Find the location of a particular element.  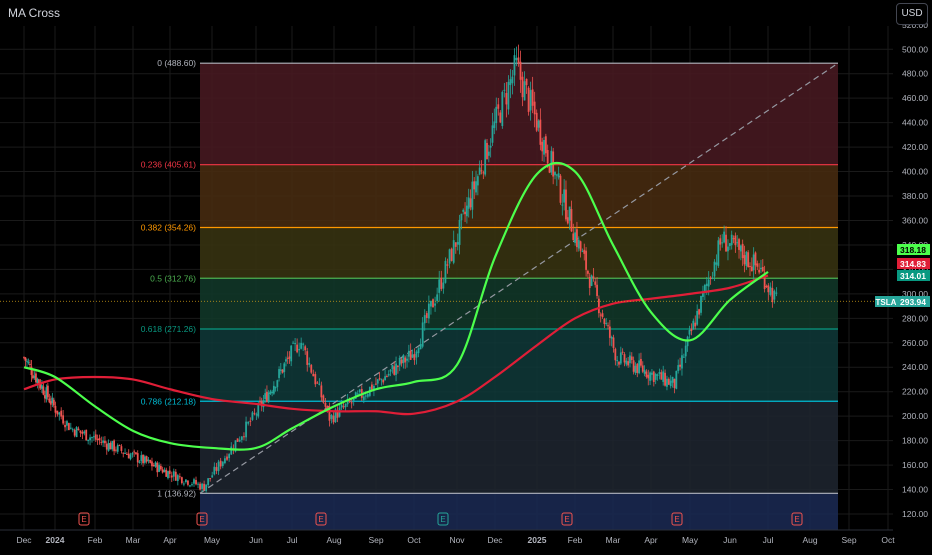

x-tick-label: Sep is located at coordinates (848, 540).